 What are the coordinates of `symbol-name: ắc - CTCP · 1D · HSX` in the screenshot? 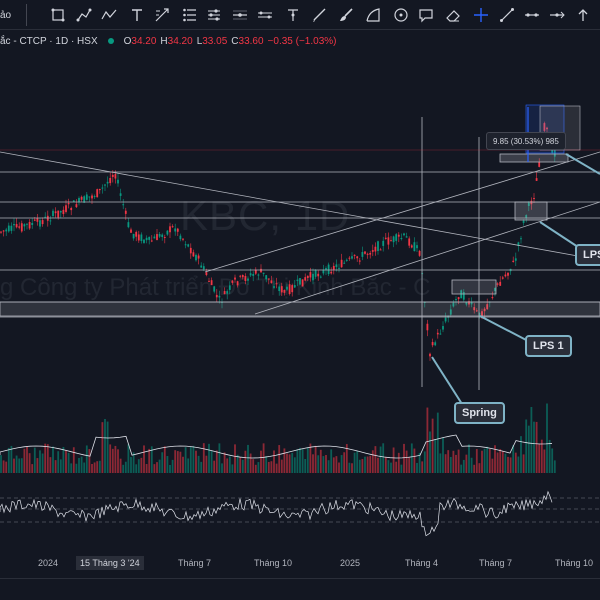 It's located at (49, 41).